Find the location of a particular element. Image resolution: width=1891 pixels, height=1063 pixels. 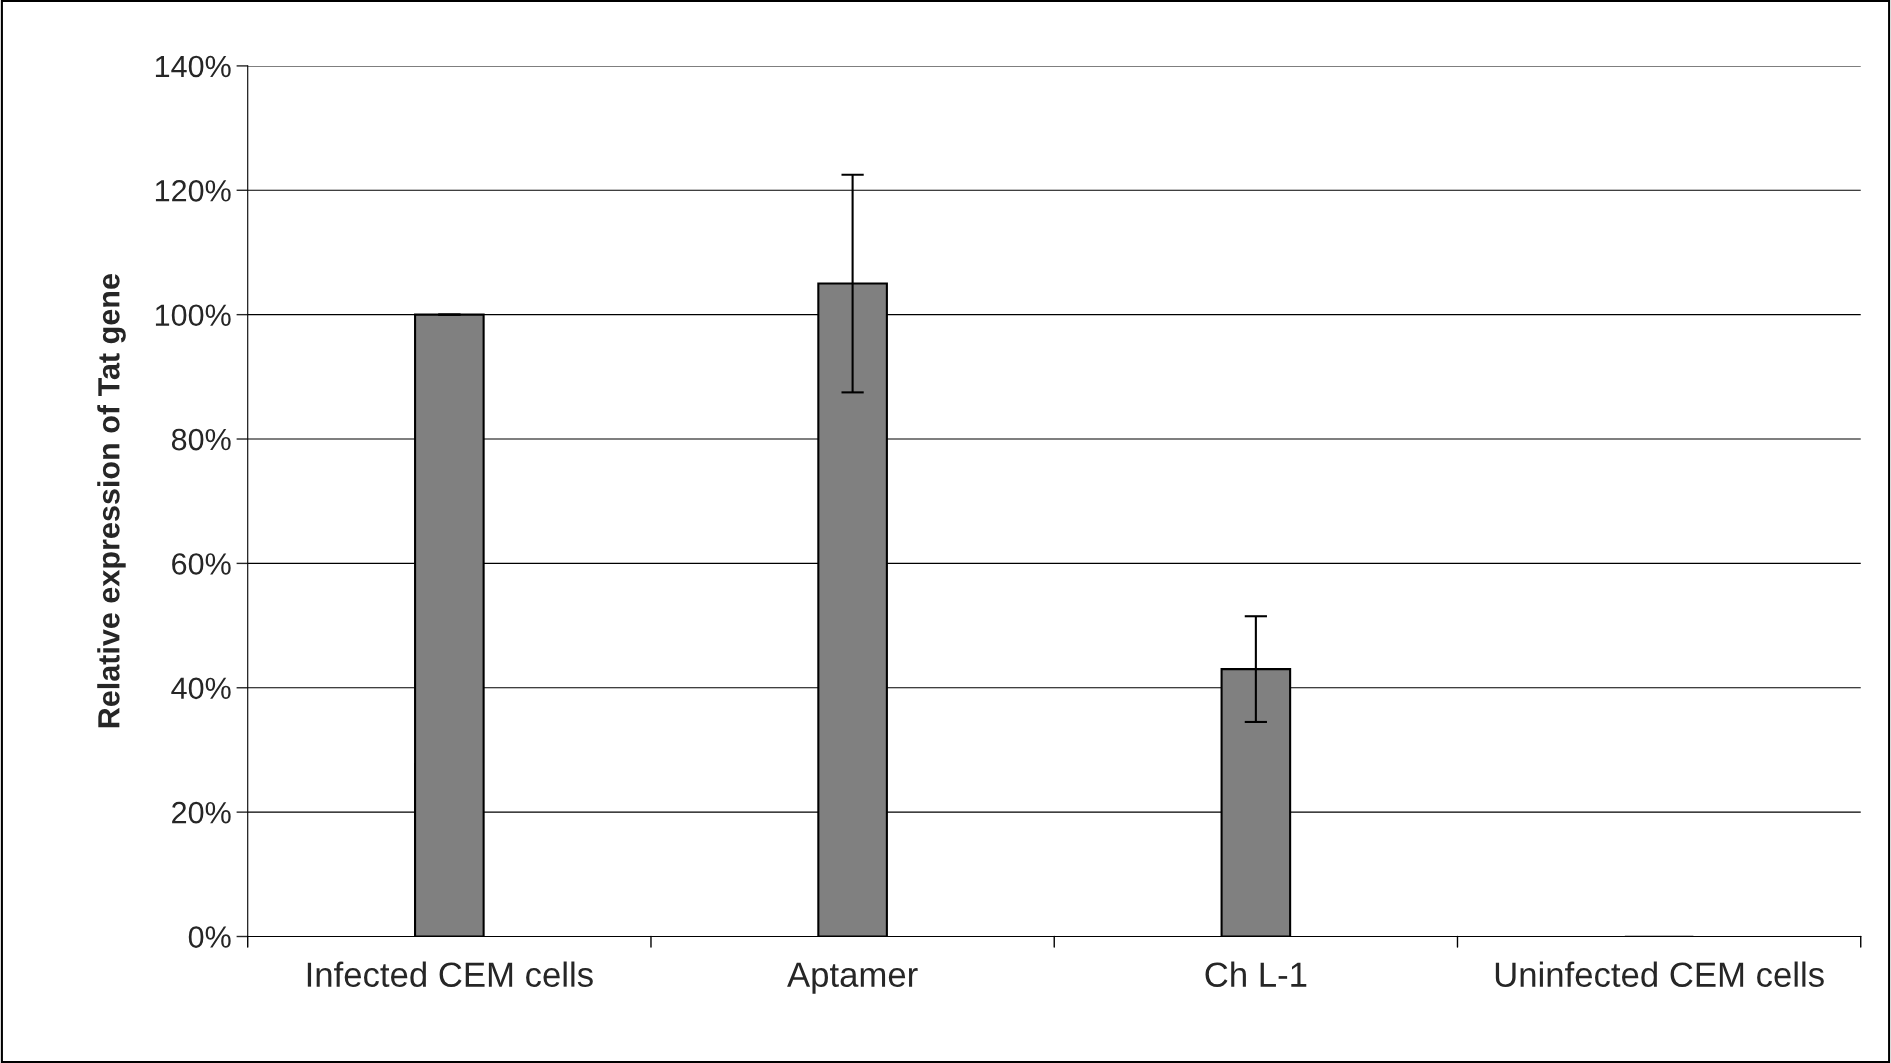

x-tick-label: Uninfected CEM cells is located at coordinates (1659, 974).